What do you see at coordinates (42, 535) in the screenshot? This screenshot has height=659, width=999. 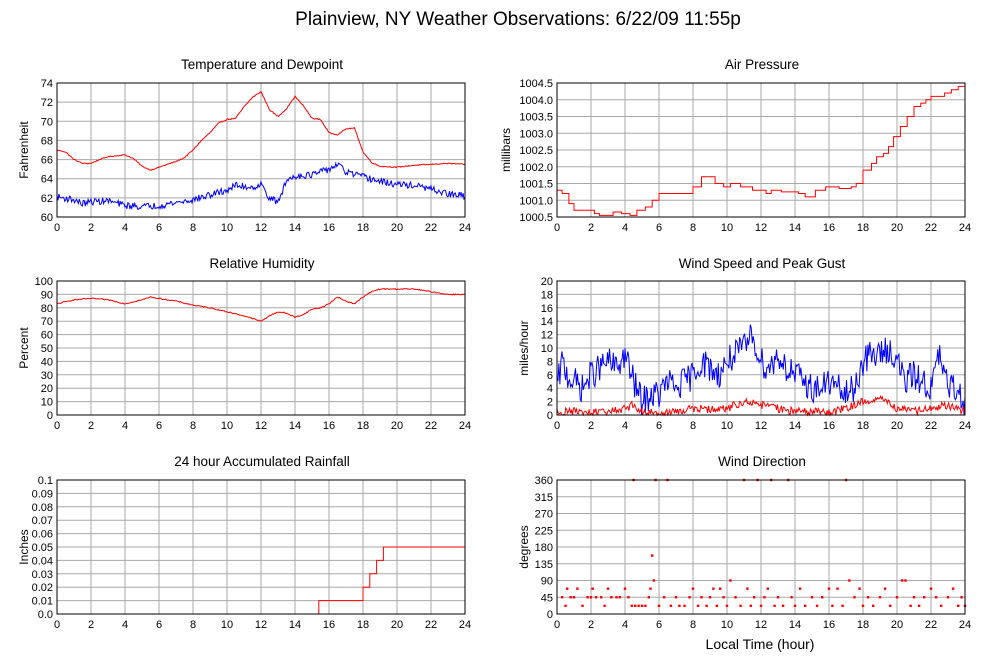 I see `y-tick-label: 0.06` at bounding box center [42, 535].